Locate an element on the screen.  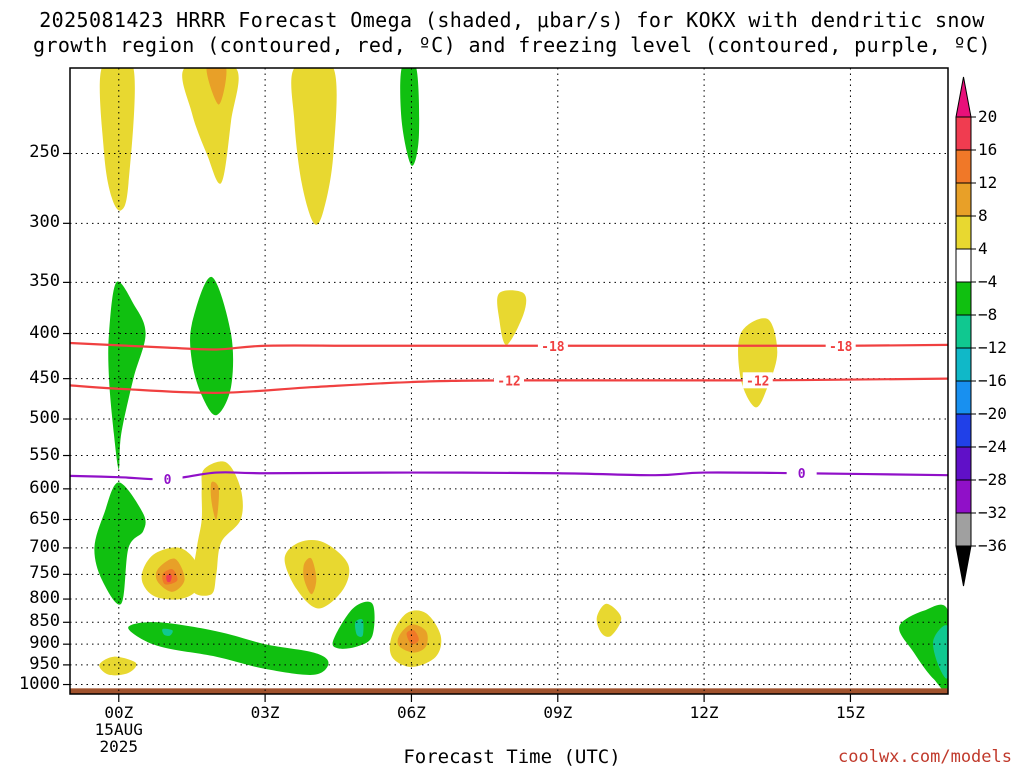
colorbar-label-4: 8 is located at coordinates (983, 215).